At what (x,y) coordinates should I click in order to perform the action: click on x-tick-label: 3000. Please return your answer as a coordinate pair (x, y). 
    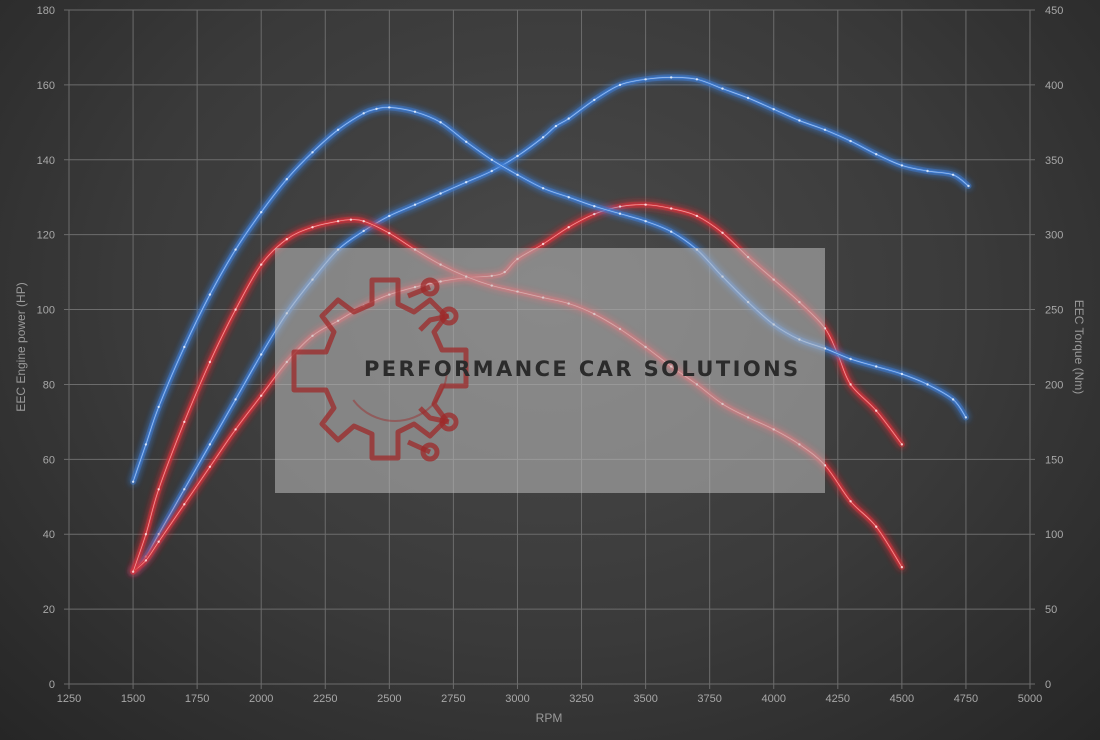
    Looking at the image, I should click on (517, 699).